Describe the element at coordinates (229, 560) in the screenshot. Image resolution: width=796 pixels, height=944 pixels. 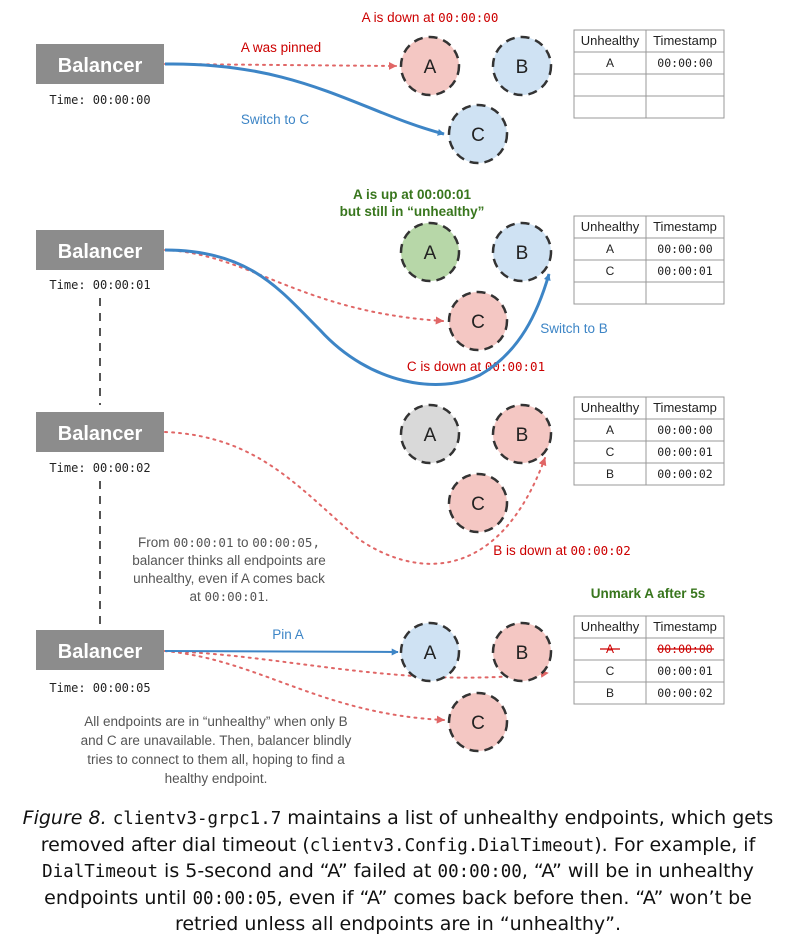
I see `svg-text:balancer thinks all endpoints: balancer thinks all endpoints are` at that location.